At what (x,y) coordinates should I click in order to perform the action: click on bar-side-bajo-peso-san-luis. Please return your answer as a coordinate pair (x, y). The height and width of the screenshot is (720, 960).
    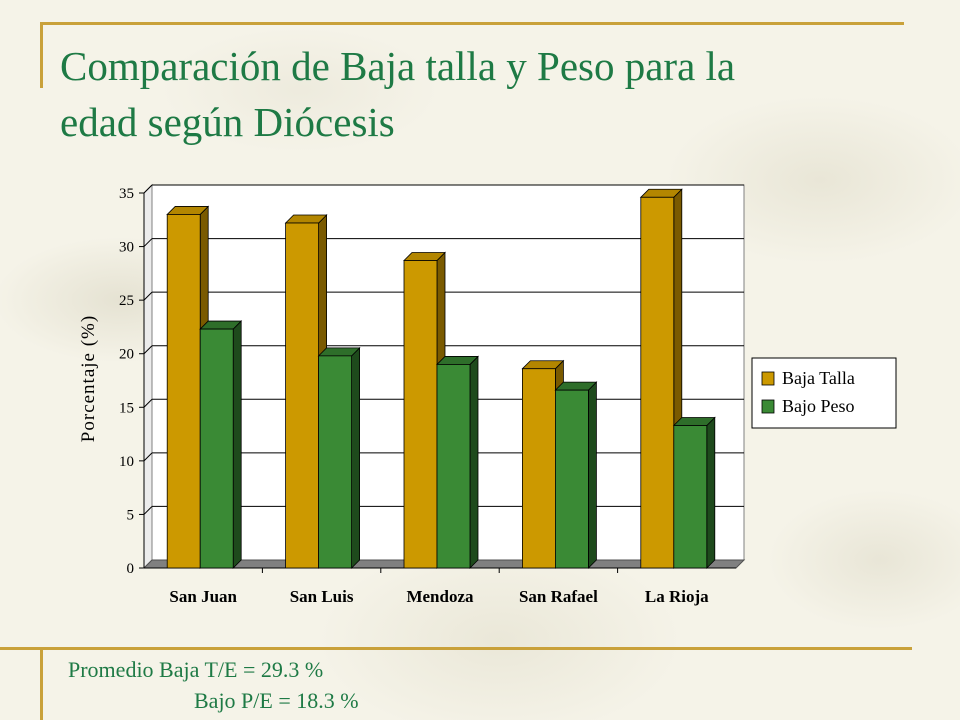
    Looking at the image, I should click on (356, 457).